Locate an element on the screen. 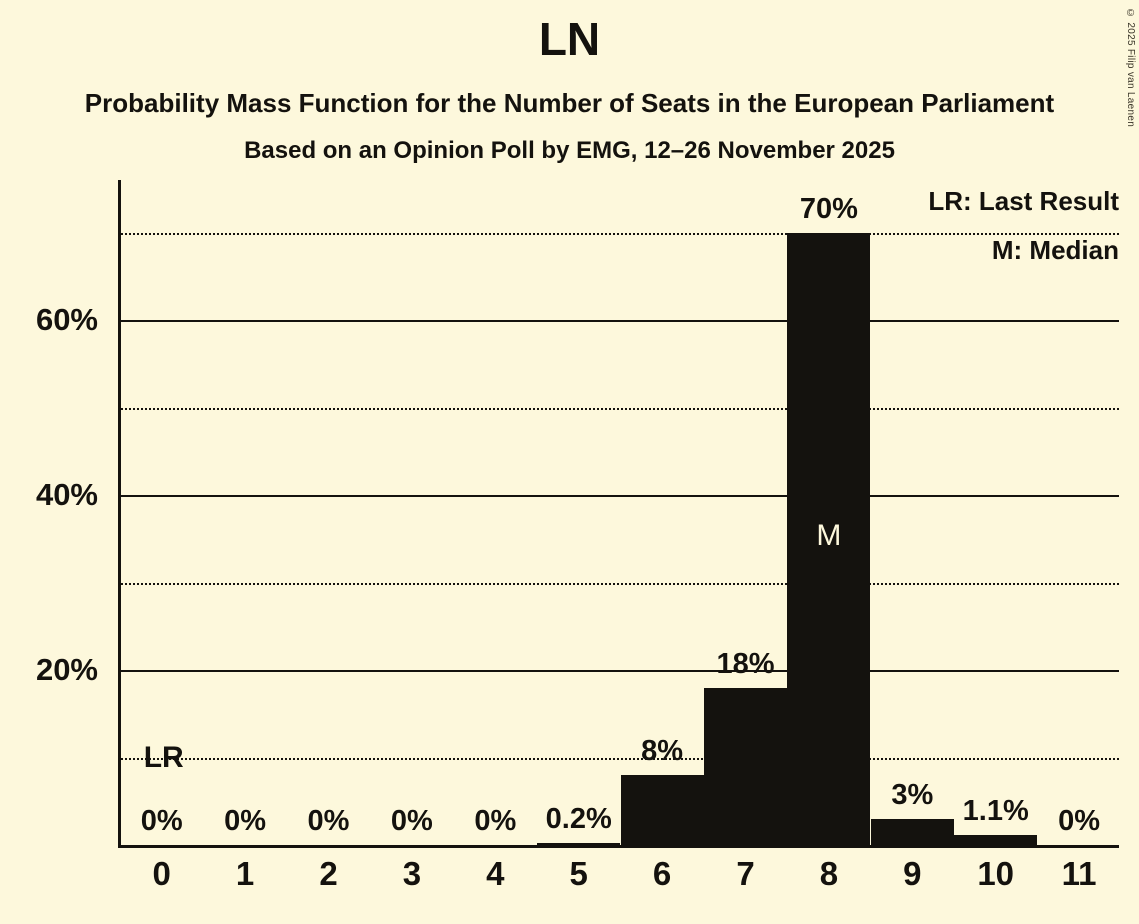 This screenshot has width=1139, height=924. bar-value-label-8: 70% is located at coordinates (828, 208).